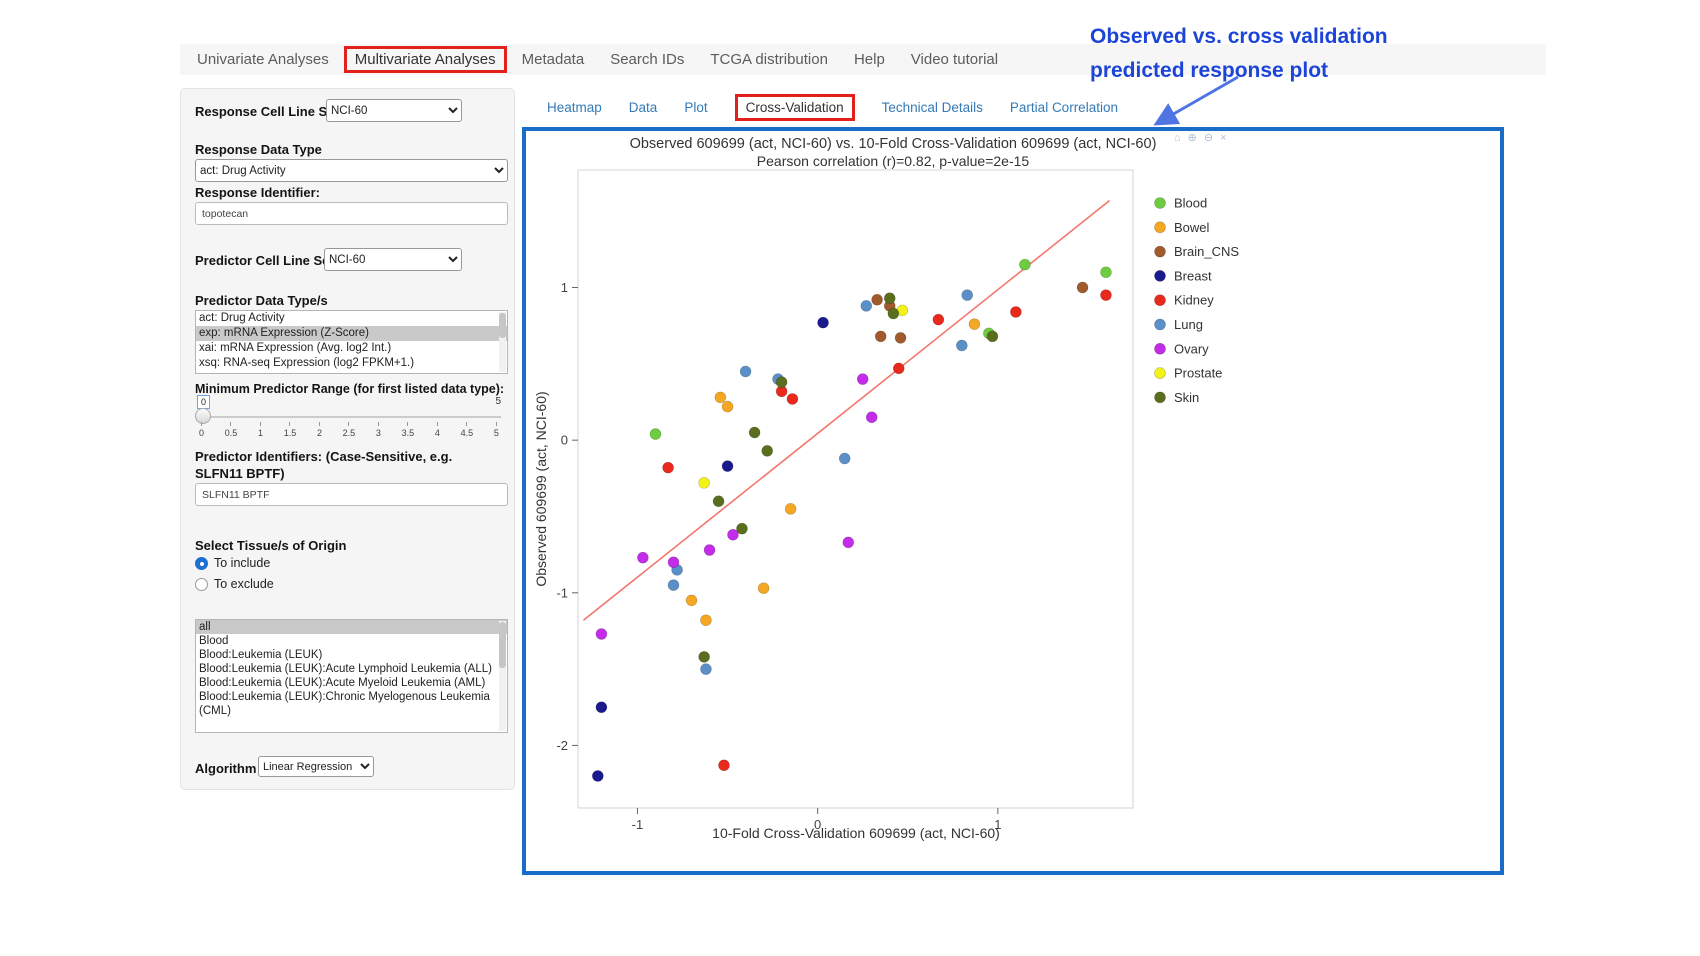 The width and height of the screenshot is (1700, 956). Describe the element at coordinates (204, 402) in the screenshot. I see `slider-value-badge: 0` at that location.